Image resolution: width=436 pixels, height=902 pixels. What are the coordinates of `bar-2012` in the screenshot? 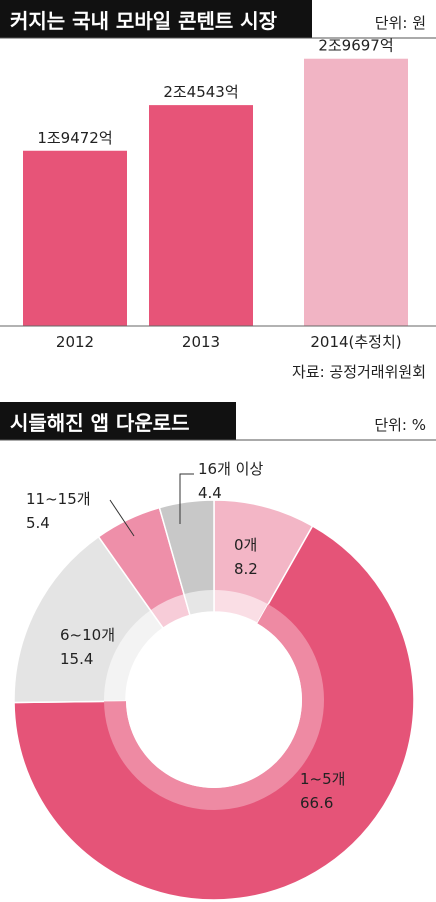 It's located at (75, 238).